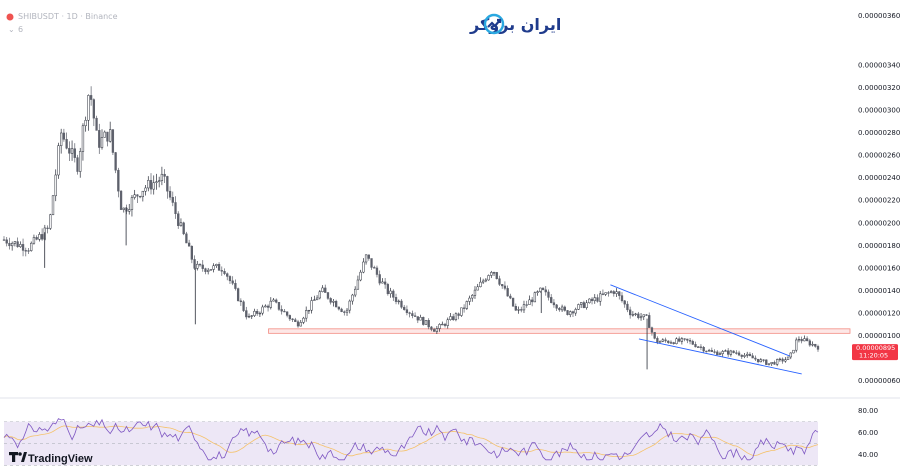 The width and height of the screenshot is (900, 471). Describe the element at coordinates (868, 411) in the screenshot. I see `rsi-tick-label: 80.00` at that location.